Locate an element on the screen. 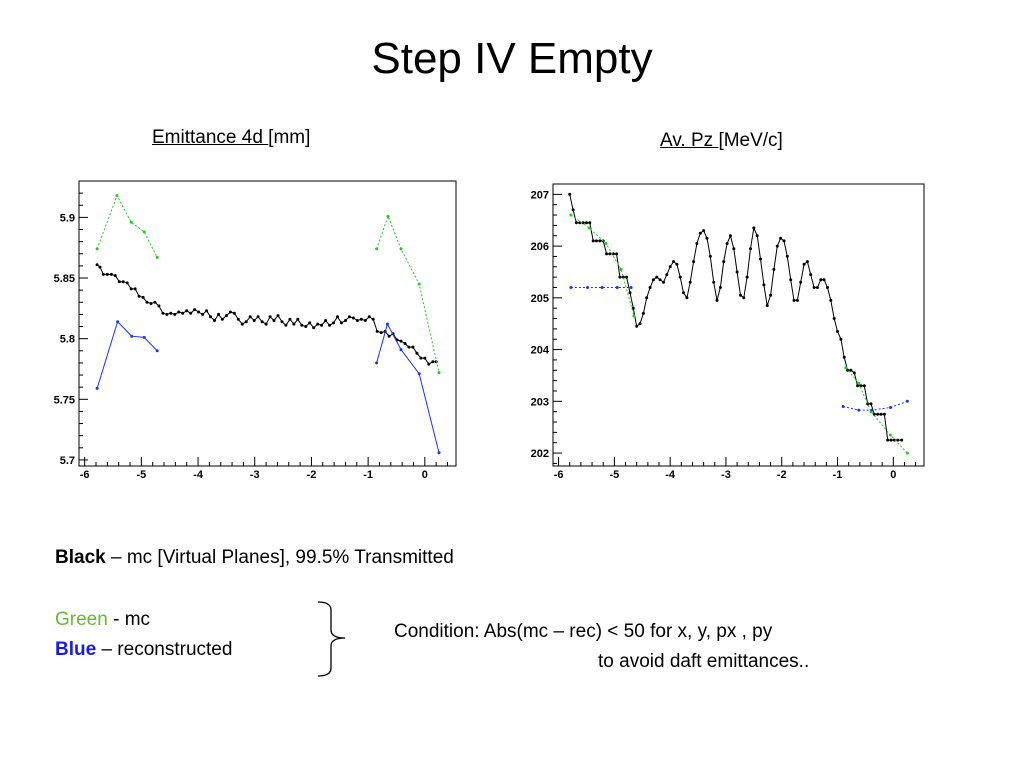  emittance-y-tick-label: 5.9 is located at coordinates (67, 218).